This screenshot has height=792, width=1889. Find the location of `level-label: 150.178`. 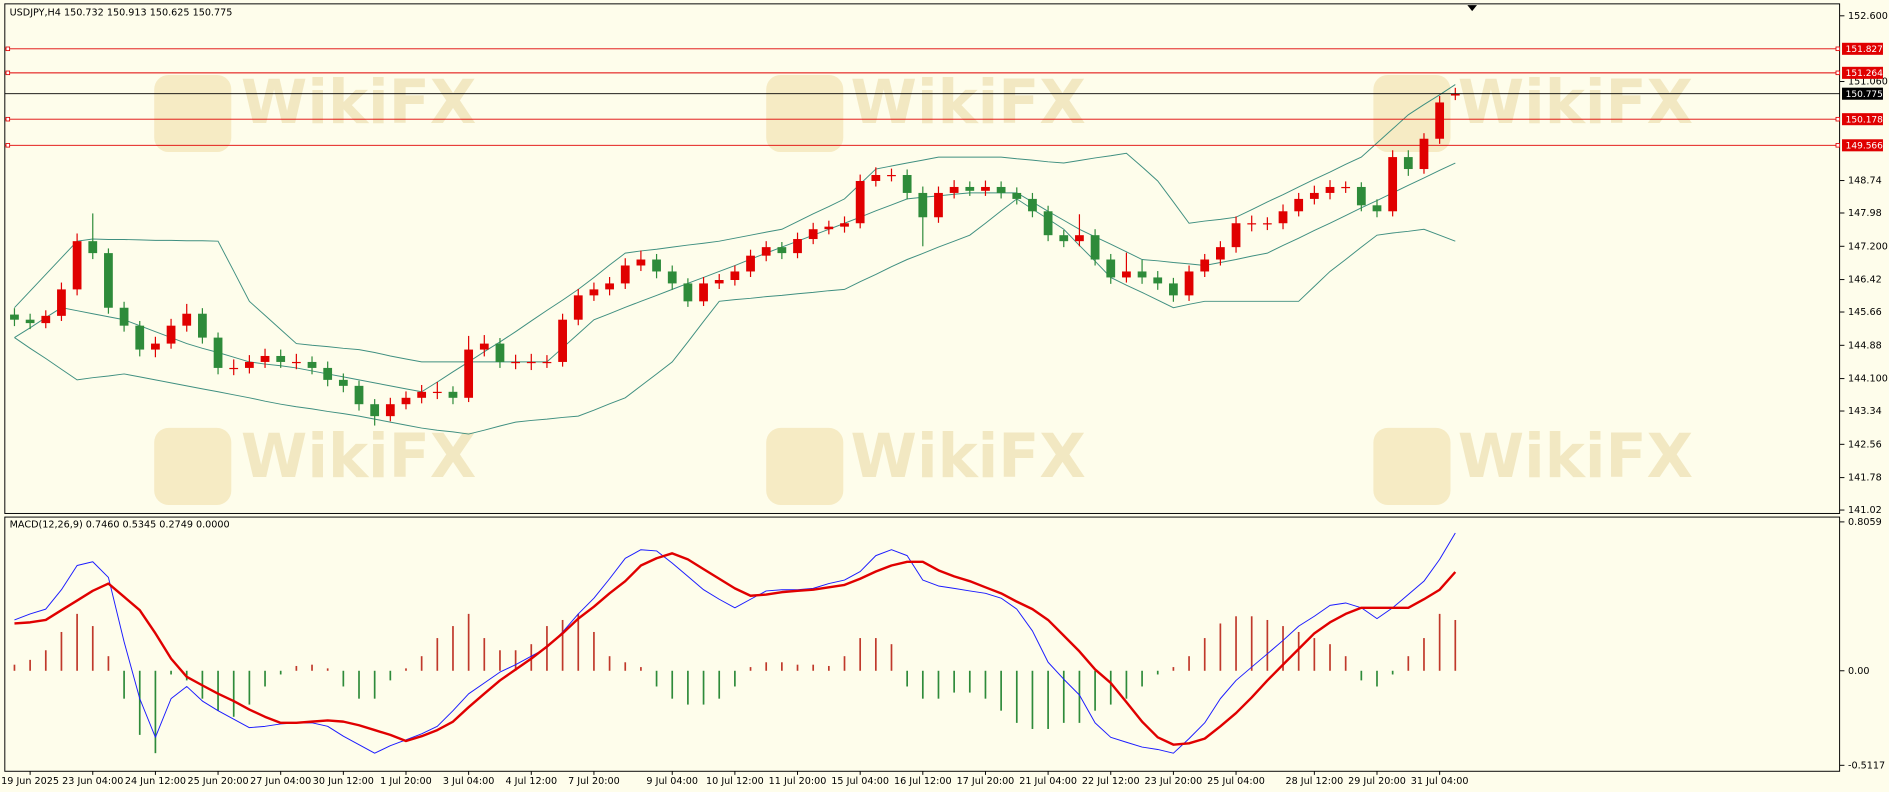

level-label: 150.178 is located at coordinates (1865, 120).